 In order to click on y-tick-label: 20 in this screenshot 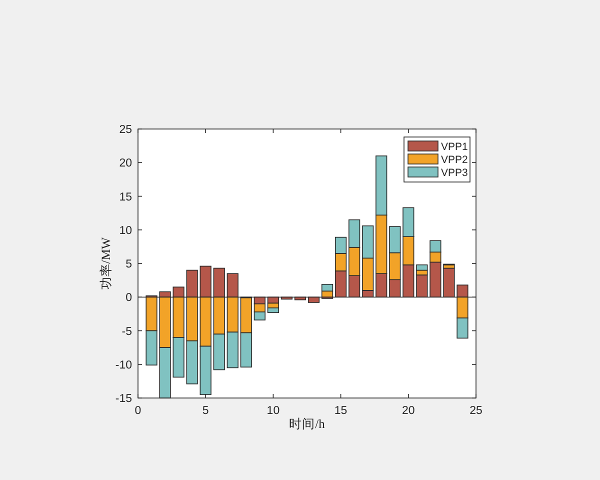, I will do `click(125, 164)`.